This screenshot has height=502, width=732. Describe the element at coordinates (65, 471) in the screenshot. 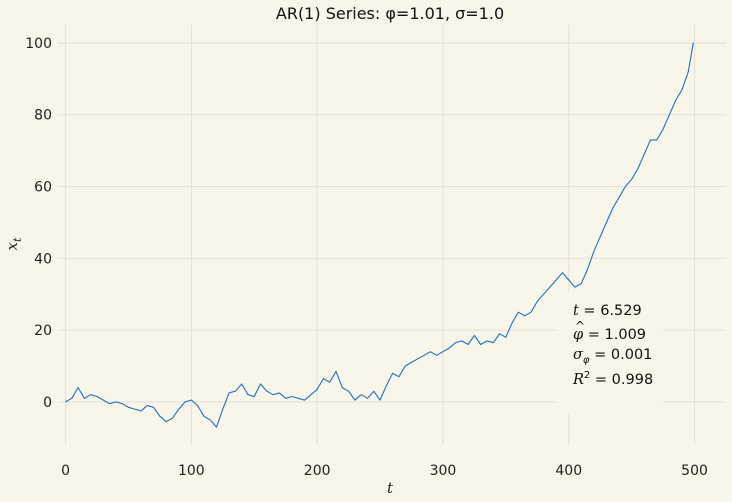

I see `x-tick-label: 0` at that location.